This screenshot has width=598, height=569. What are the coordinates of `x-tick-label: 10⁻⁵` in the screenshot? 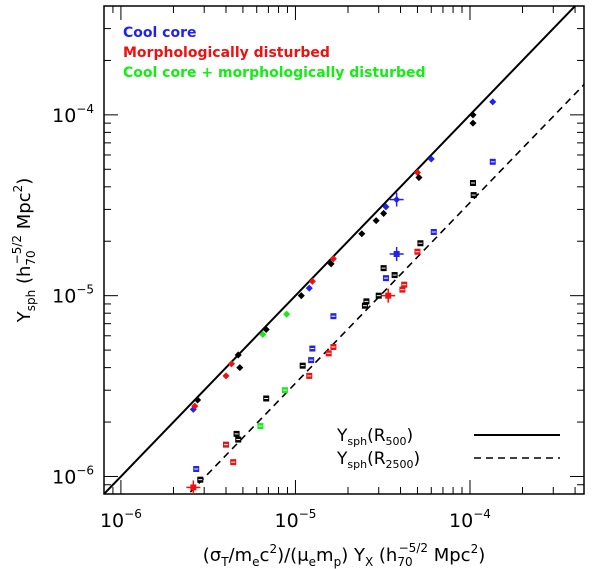 It's located at (296, 519).